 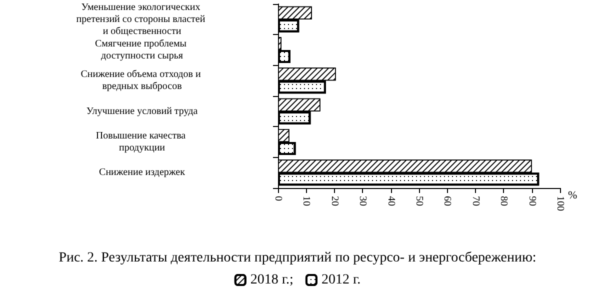 What do you see at coordinates (278, 198) in the screenshot?
I see `x-tick-label: 0` at bounding box center [278, 198].